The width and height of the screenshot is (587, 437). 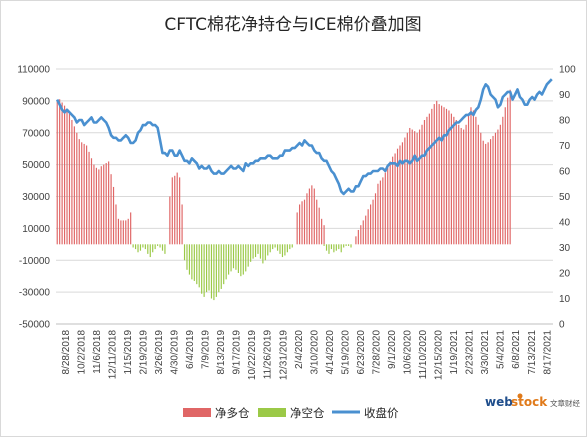 What do you see at coordinates (283, 355) in the screenshot?
I see `x-tick-label: 12/31/2019` at bounding box center [283, 355].